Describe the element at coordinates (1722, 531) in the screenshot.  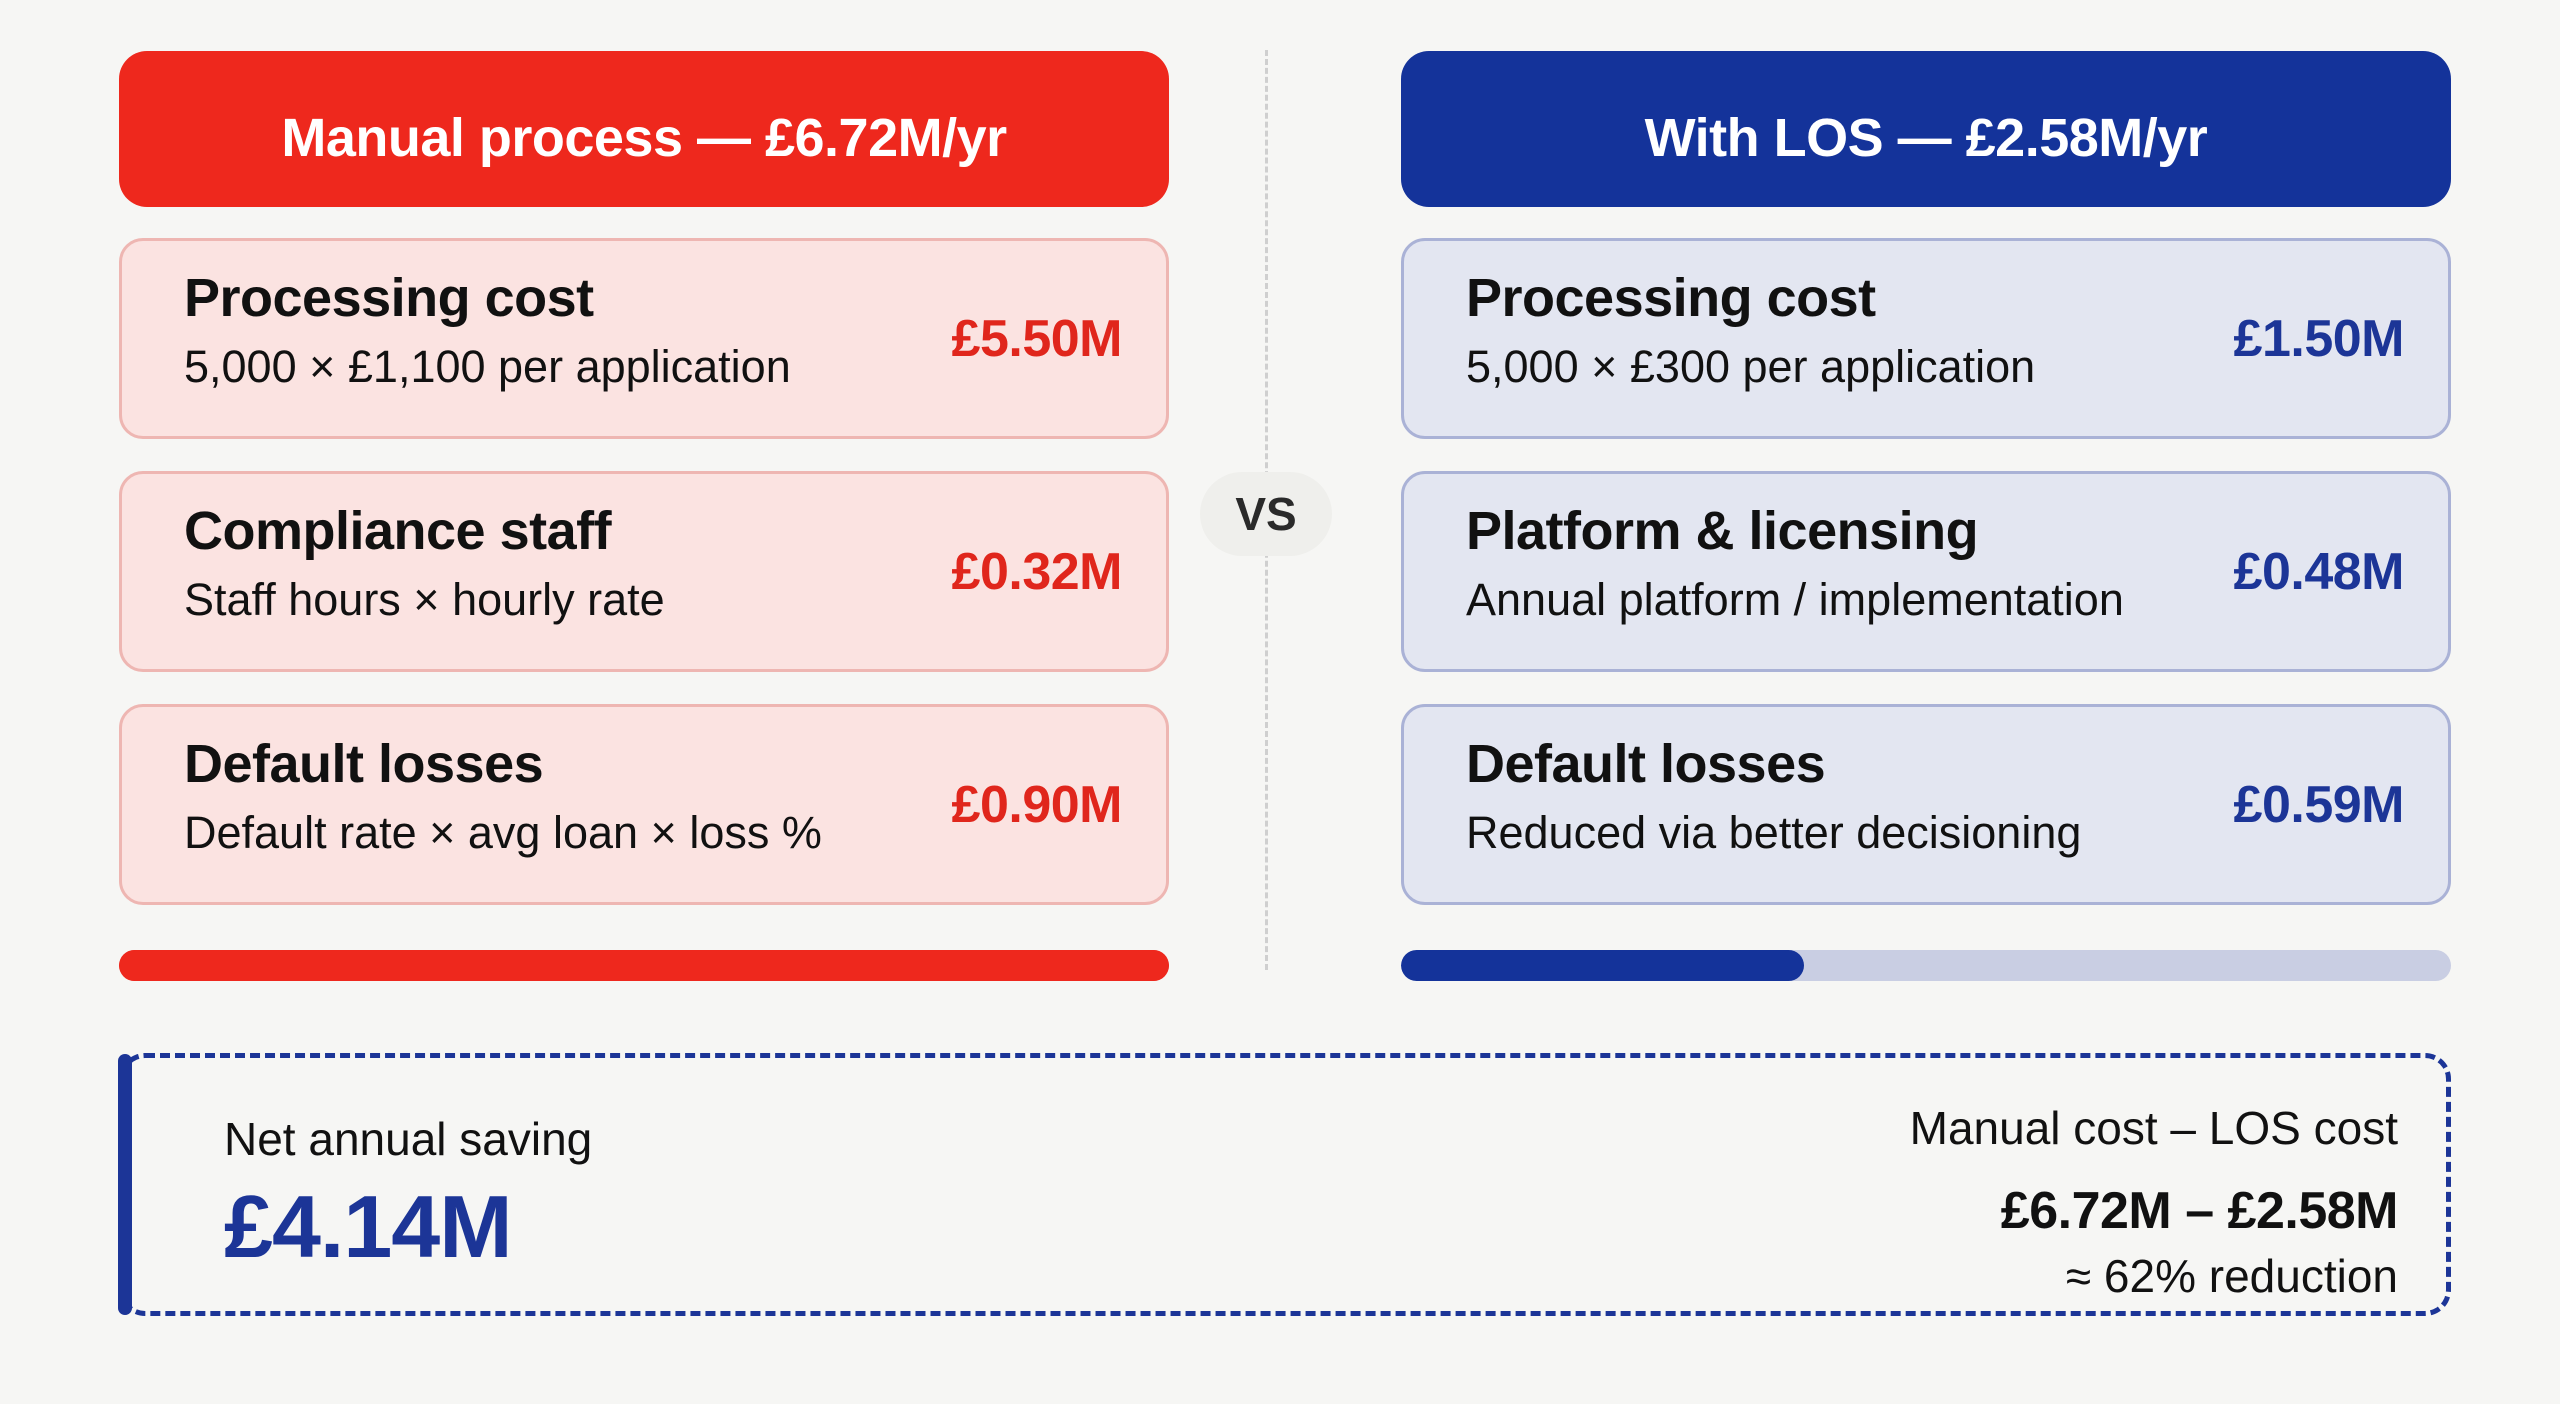
I see `card-title: Platform & licensing` at that location.